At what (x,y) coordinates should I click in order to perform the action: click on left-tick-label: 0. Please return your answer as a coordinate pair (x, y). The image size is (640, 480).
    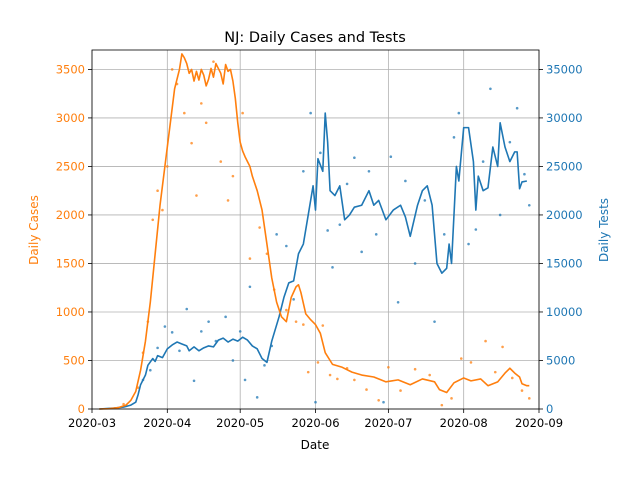
    Looking at the image, I should click on (81, 409).